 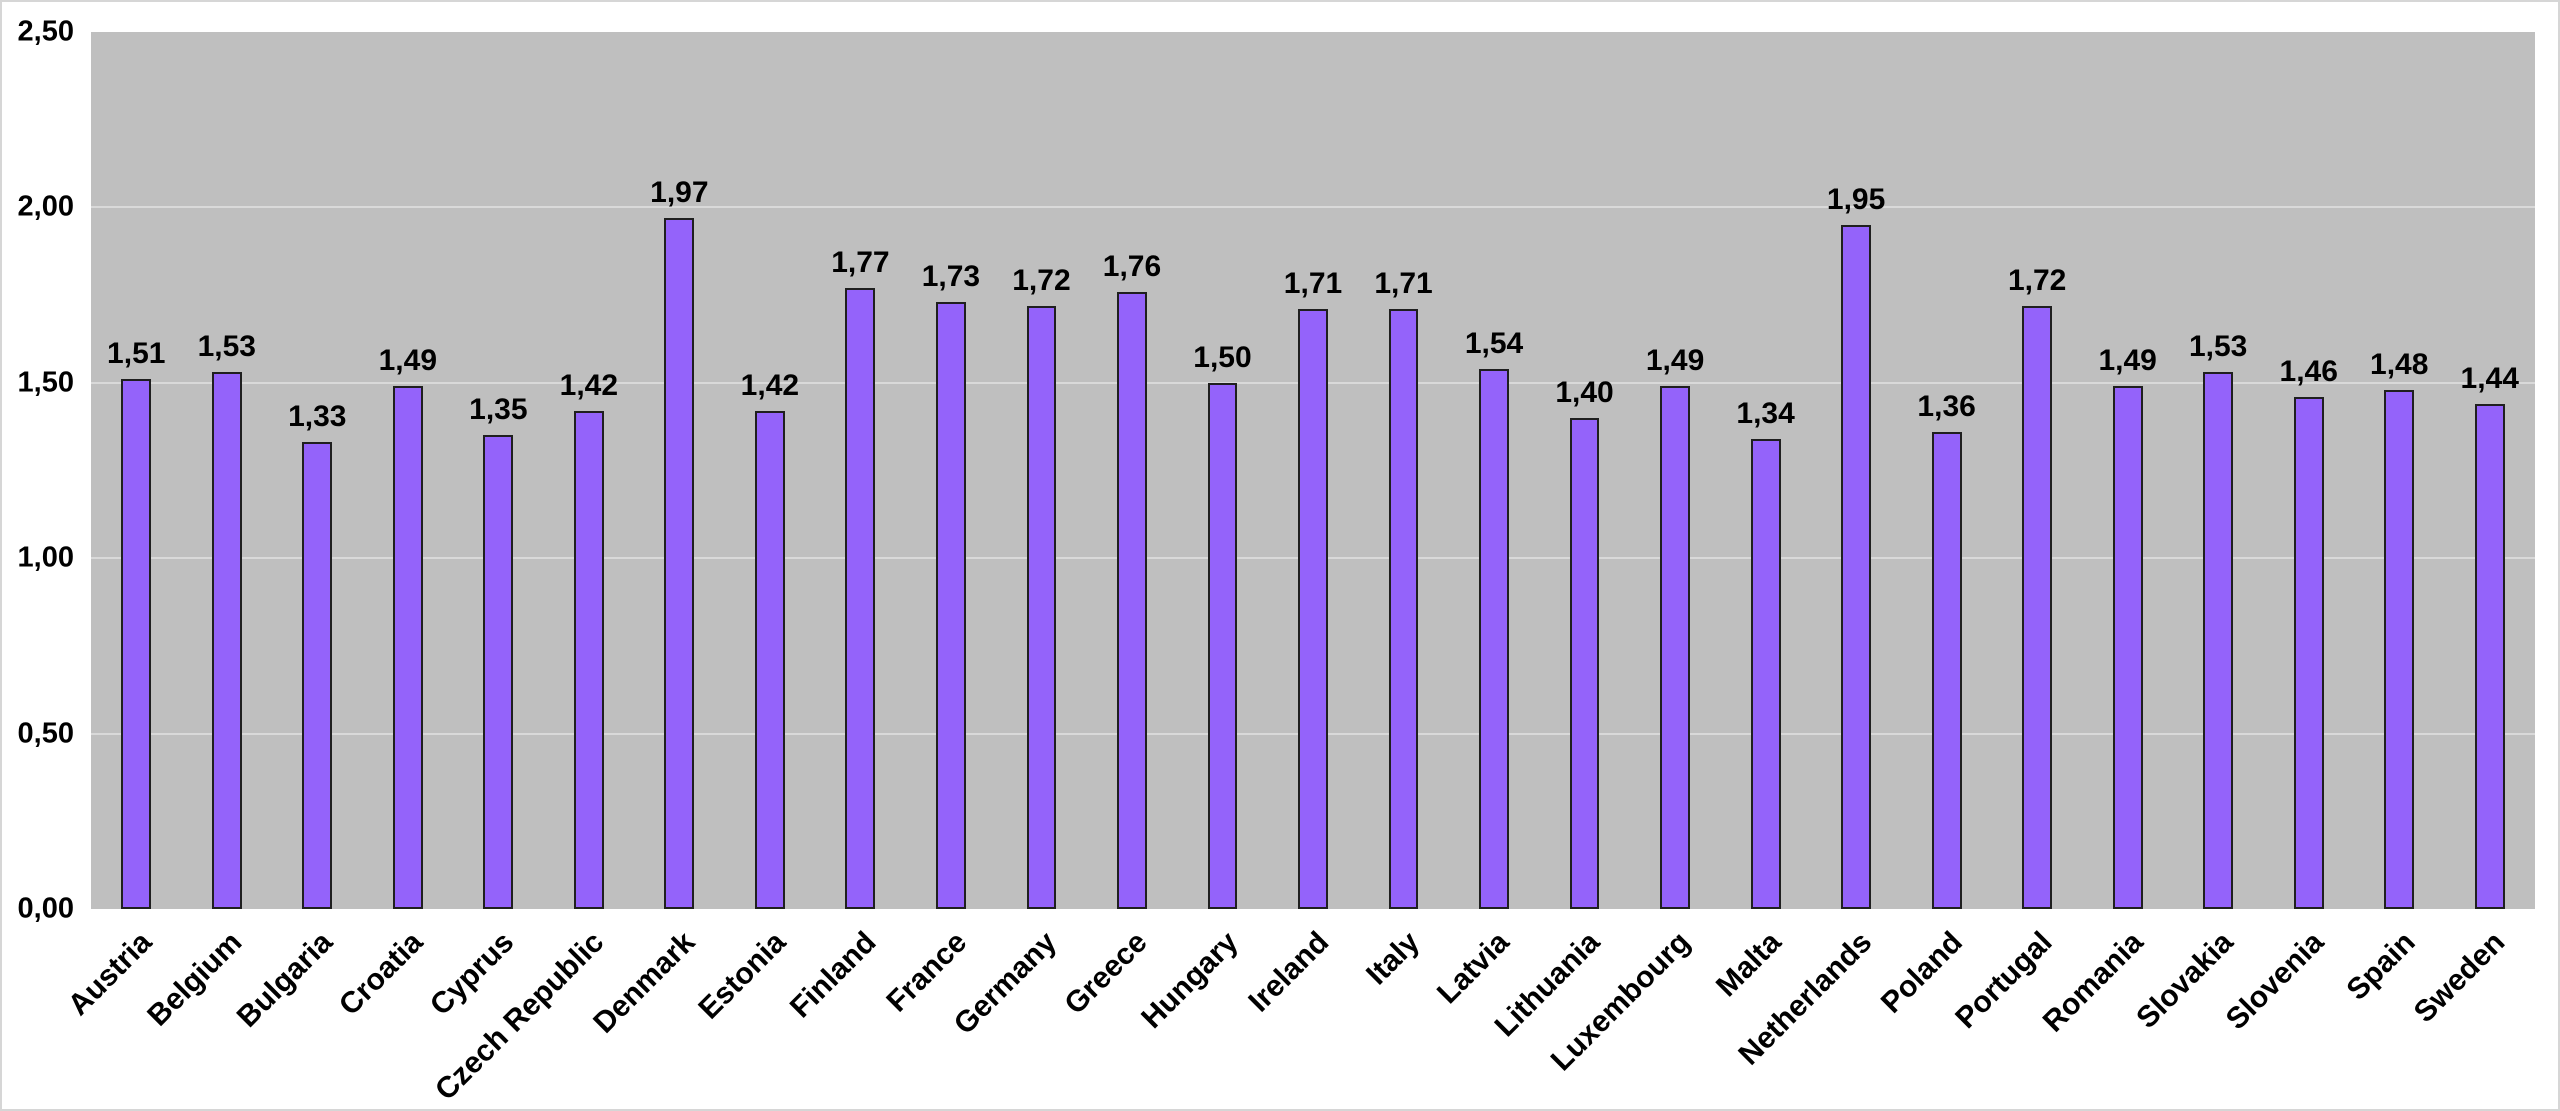 What do you see at coordinates (741, 975) in the screenshot?
I see `x-axis-label: Estonia` at bounding box center [741, 975].